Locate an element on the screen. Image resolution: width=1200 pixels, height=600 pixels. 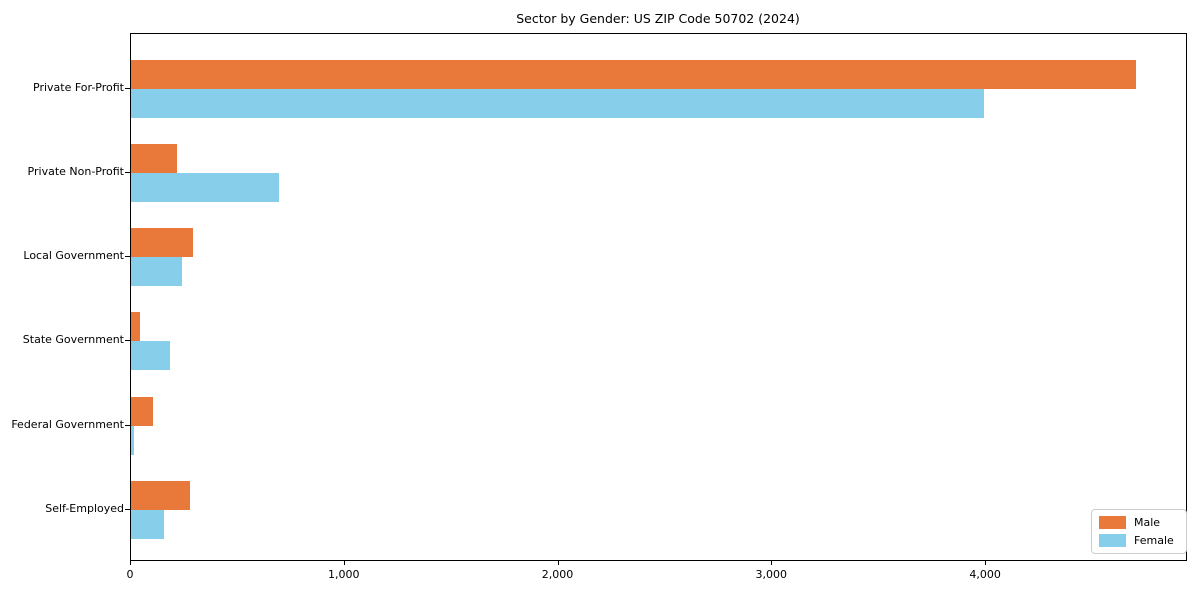
legend-label: Female is located at coordinates (1154, 540).